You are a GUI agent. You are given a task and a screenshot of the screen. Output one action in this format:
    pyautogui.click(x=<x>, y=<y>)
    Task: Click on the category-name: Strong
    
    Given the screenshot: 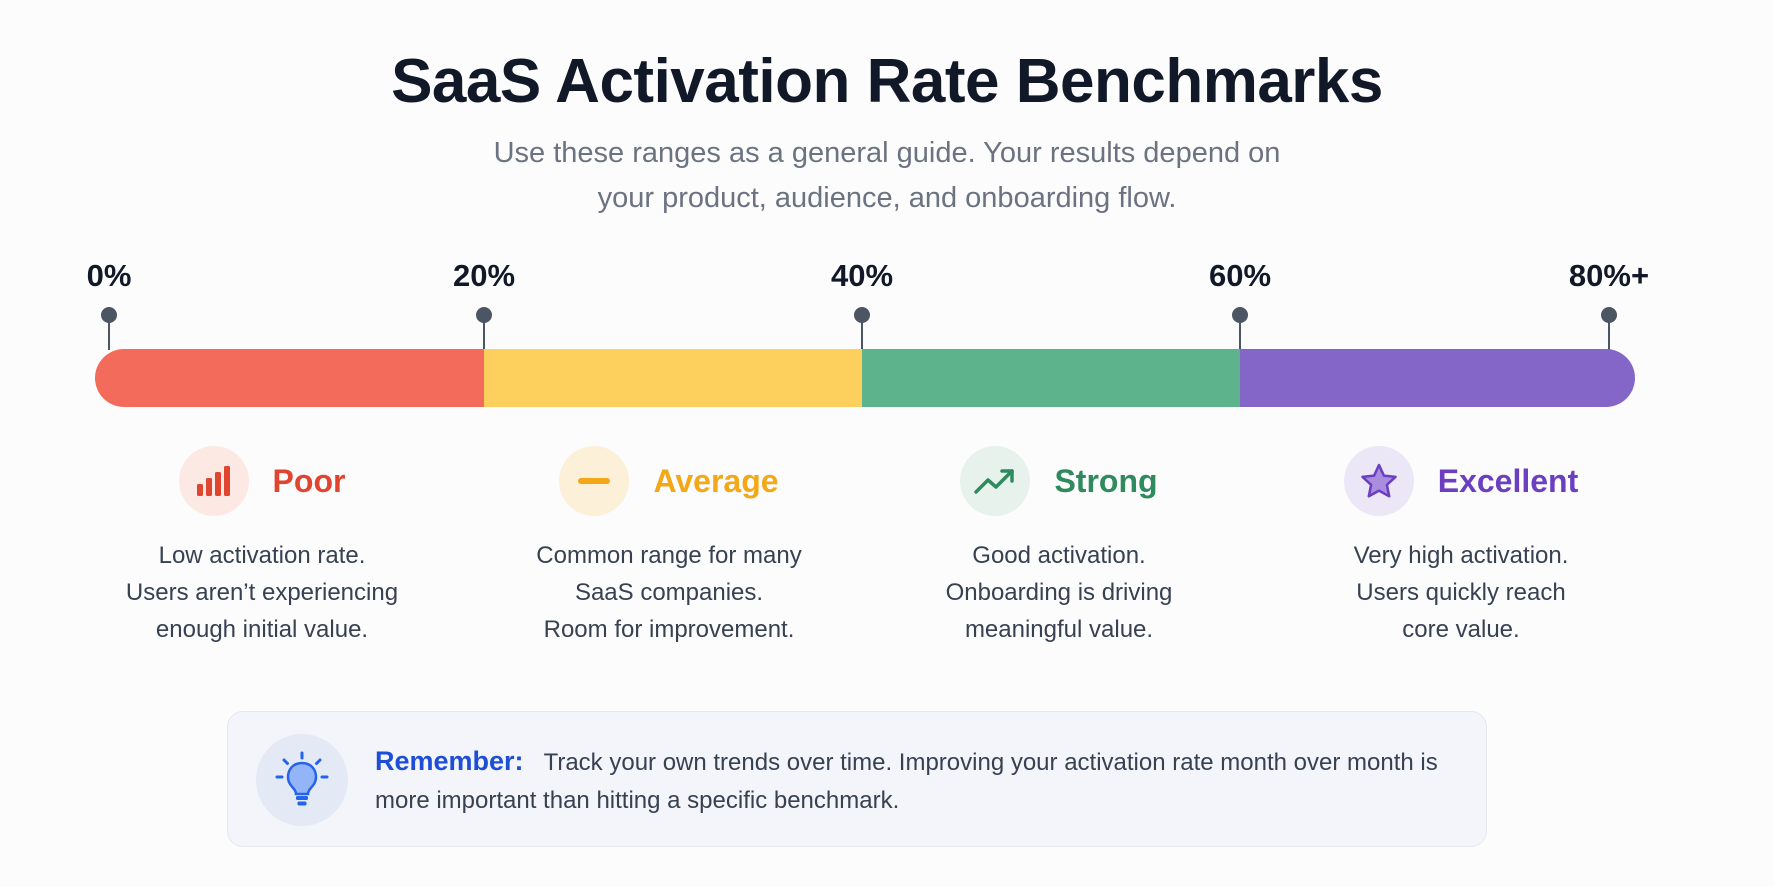 What is the action you would take?
    pyautogui.click(x=1106, y=480)
    